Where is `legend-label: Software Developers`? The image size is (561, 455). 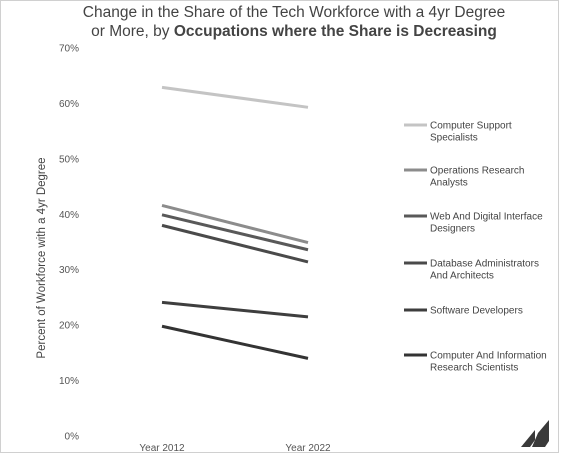
legend-label: Software Developers is located at coordinates (476, 311).